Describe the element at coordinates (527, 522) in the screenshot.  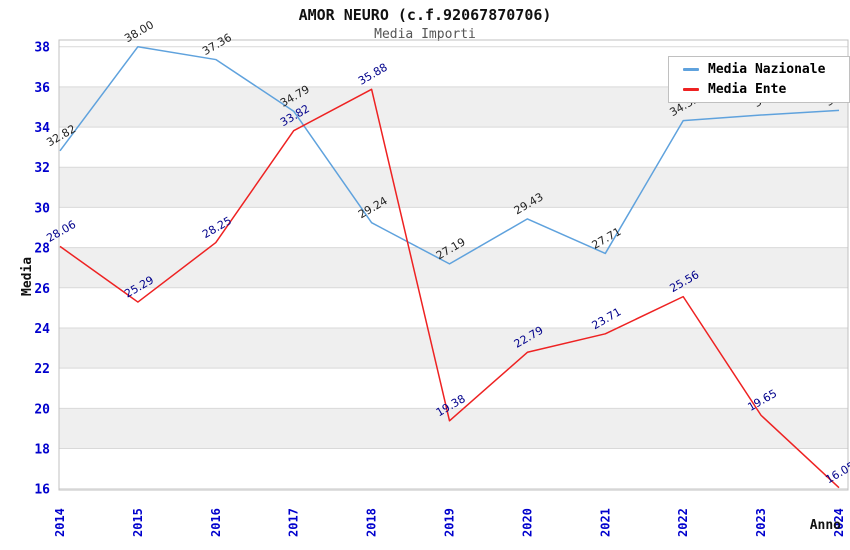
I see `x-tick-label: 2020` at that location.